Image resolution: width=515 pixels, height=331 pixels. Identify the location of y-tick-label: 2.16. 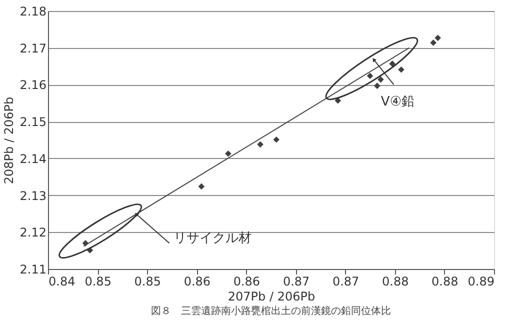
(33, 85).